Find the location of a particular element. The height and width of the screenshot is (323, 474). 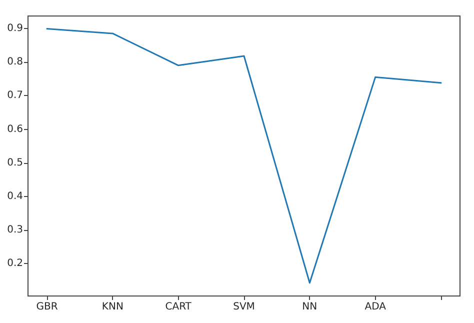

y-tick-label: 0.8 is located at coordinates (15, 62).